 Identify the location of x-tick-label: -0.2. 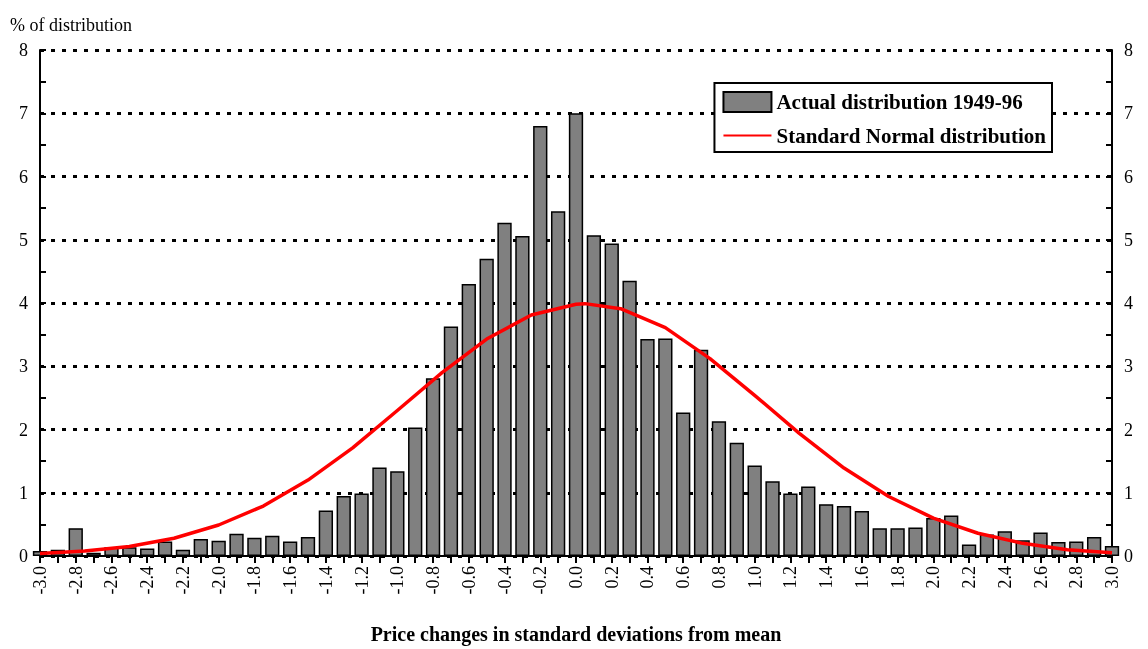
(540, 580).